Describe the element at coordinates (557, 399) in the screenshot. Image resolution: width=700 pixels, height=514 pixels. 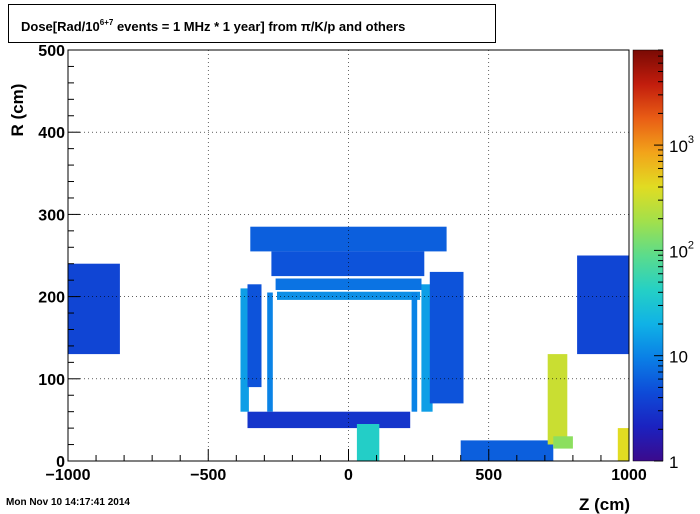
I see `dose-region-forward-right-tower` at that location.